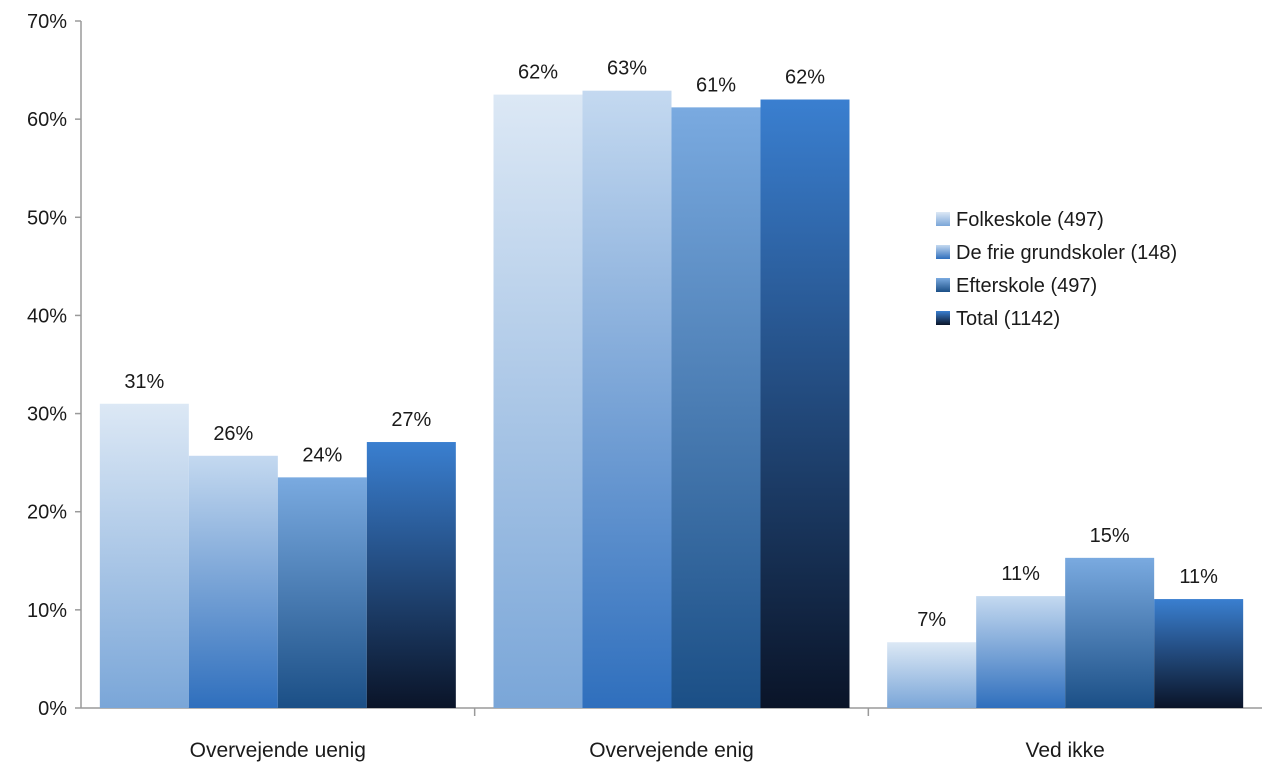 The height and width of the screenshot is (762, 1272). What do you see at coordinates (47, 120) in the screenshot?
I see `y-tick-label: 60%` at bounding box center [47, 120].